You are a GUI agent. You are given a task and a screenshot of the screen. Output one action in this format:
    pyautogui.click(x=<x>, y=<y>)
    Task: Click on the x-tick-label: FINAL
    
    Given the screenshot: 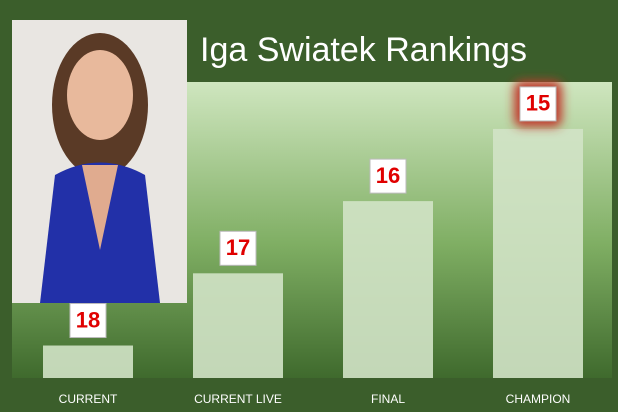 What is the action you would take?
    pyautogui.click(x=388, y=399)
    